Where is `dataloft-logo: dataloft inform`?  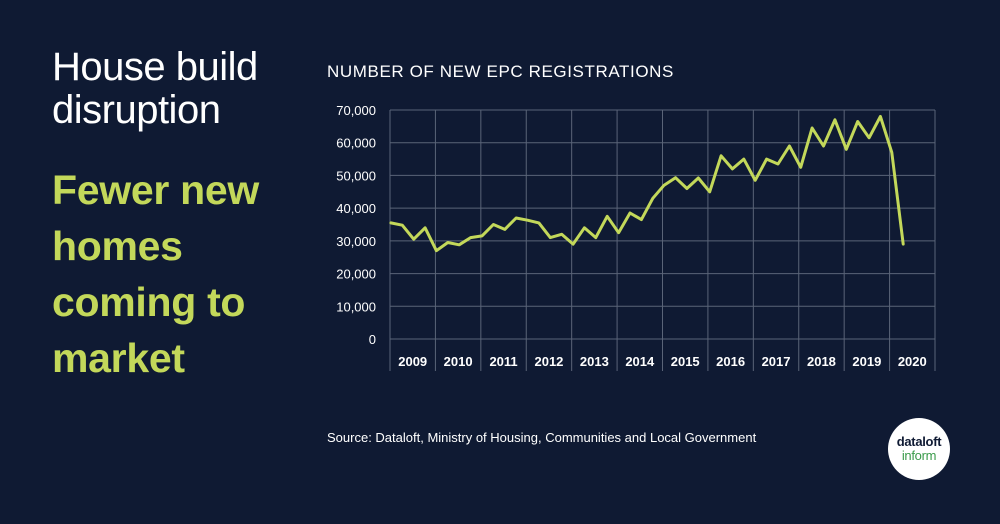
dataloft-logo: dataloft inform is located at coordinates (919, 449).